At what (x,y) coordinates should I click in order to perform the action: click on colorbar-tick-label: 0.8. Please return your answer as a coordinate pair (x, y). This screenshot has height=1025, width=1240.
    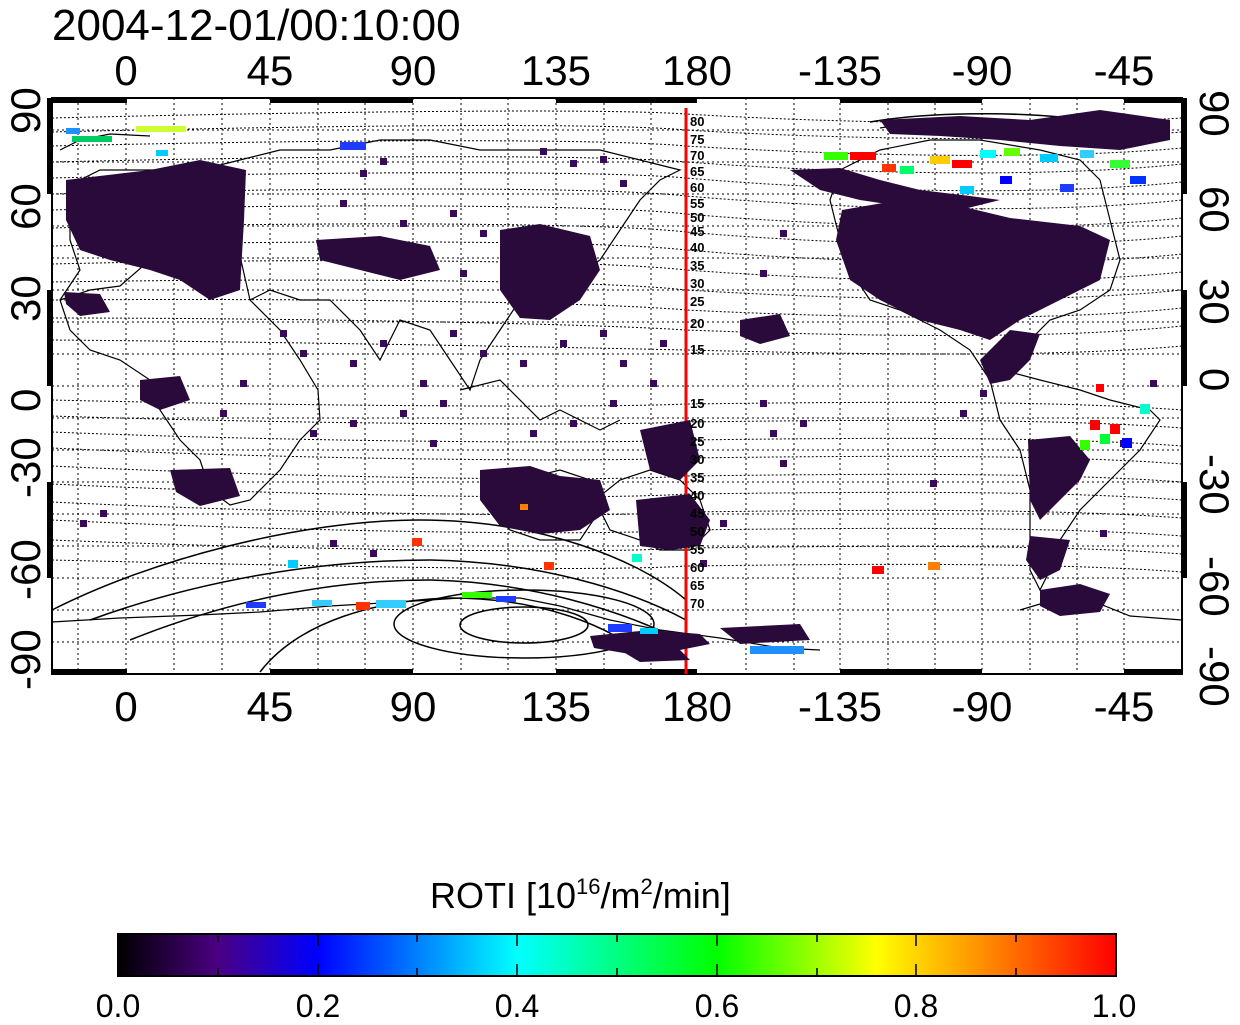
    Looking at the image, I should click on (916, 1006).